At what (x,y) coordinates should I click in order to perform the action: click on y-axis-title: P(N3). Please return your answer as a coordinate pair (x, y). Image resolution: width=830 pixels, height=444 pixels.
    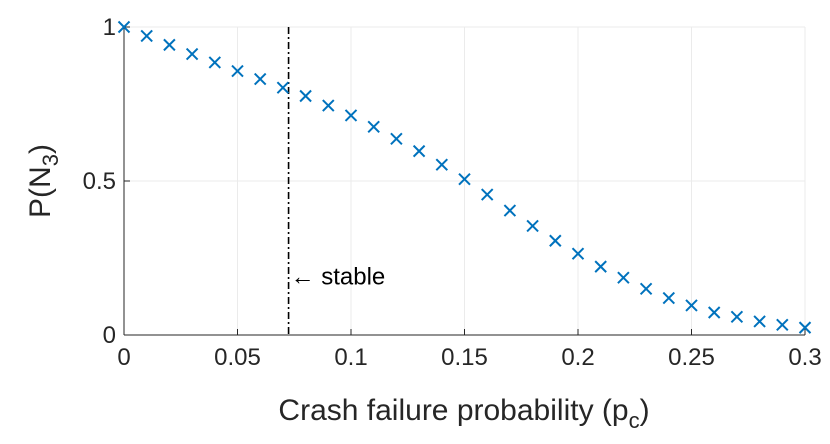
    Looking at the image, I should click on (43, 181).